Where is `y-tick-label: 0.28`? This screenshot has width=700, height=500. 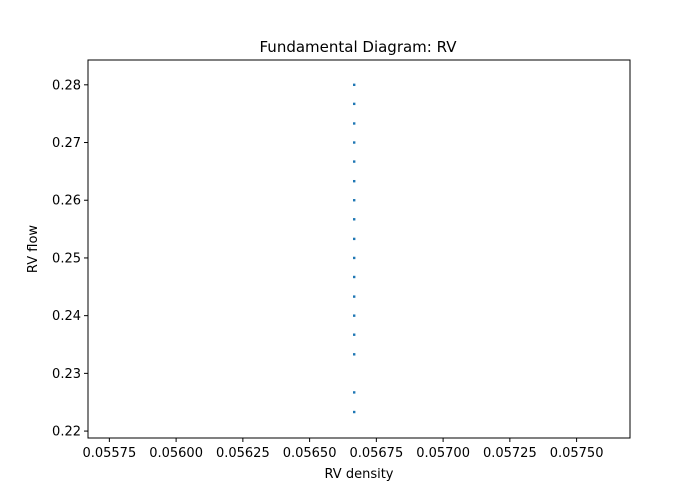 y-tick-label: 0.28 is located at coordinates (66, 85).